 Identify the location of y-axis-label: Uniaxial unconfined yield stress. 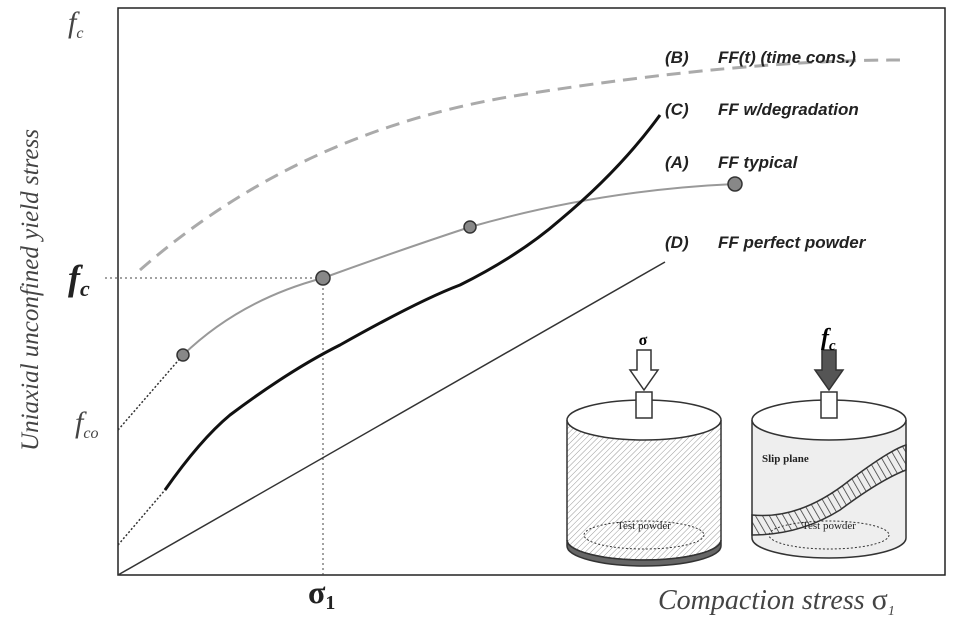
(30, 290).